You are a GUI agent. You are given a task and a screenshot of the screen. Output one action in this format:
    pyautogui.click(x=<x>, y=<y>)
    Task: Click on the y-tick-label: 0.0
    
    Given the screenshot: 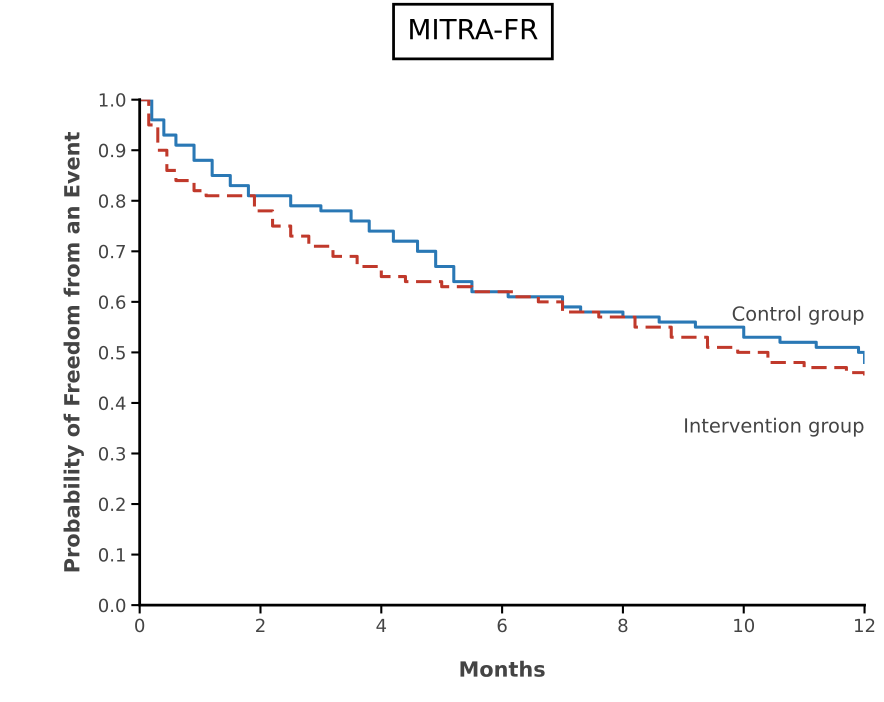 What is the action you would take?
    pyautogui.click(x=112, y=605)
    